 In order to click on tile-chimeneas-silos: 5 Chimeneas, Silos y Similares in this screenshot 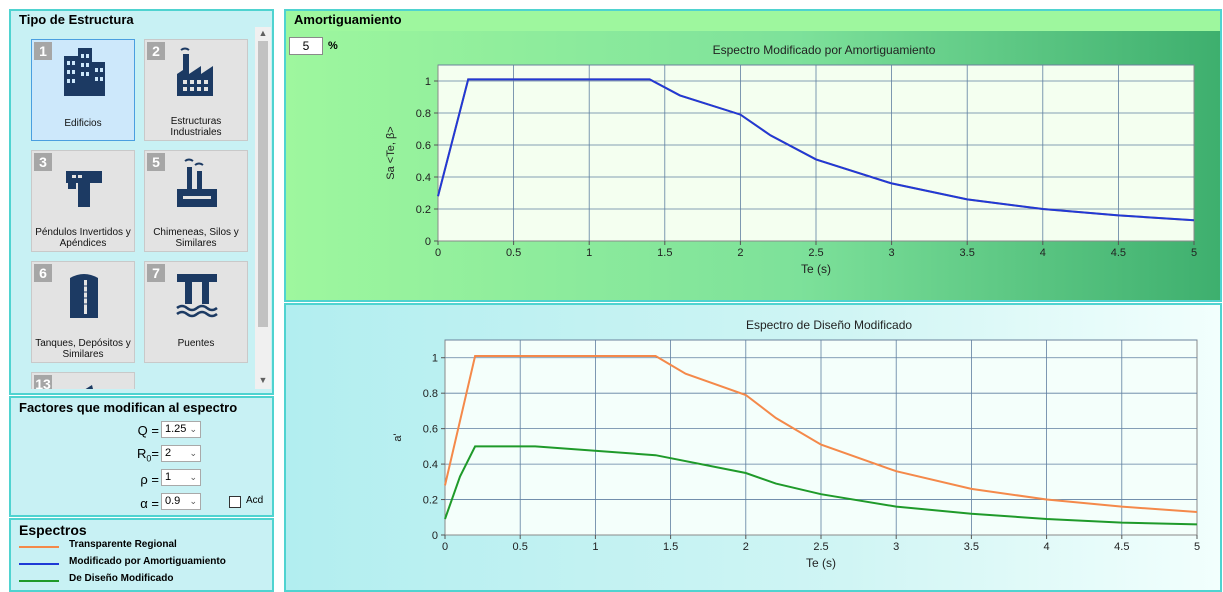, I will do `click(196, 201)`.